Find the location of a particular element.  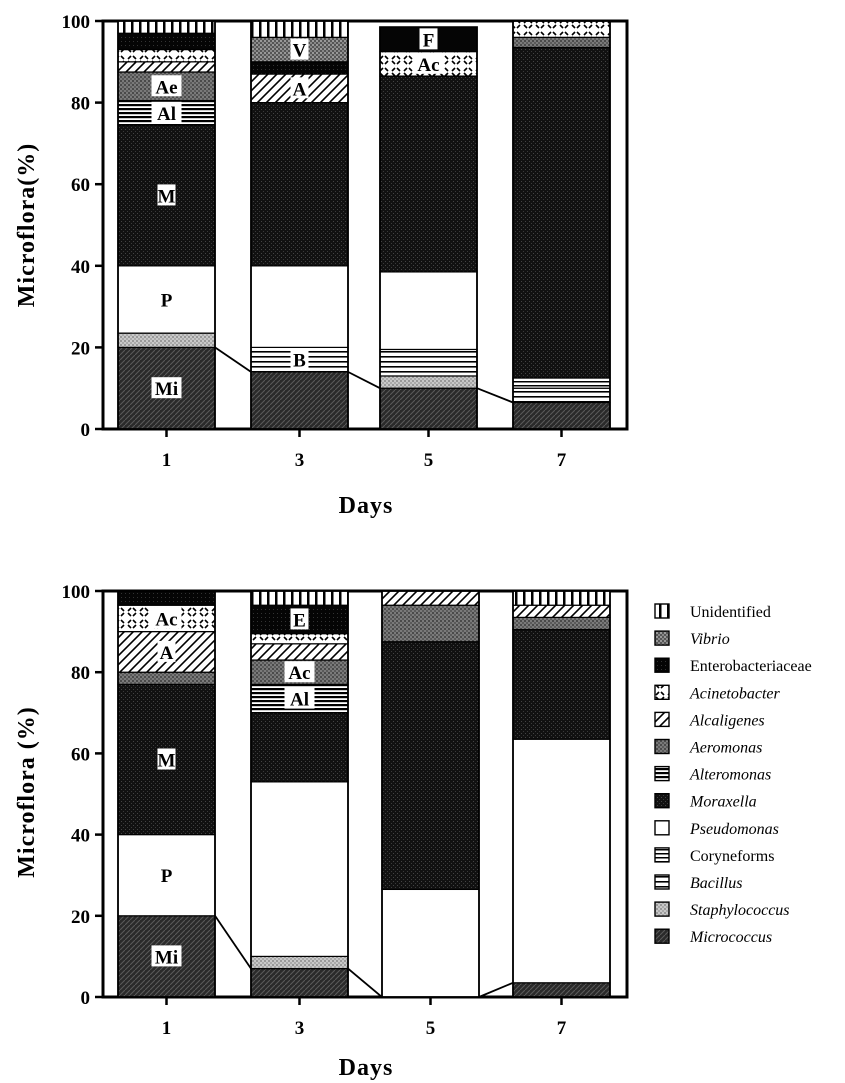

legend-label-aeromonas: Aeromonas is located at coordinates (725, 748).